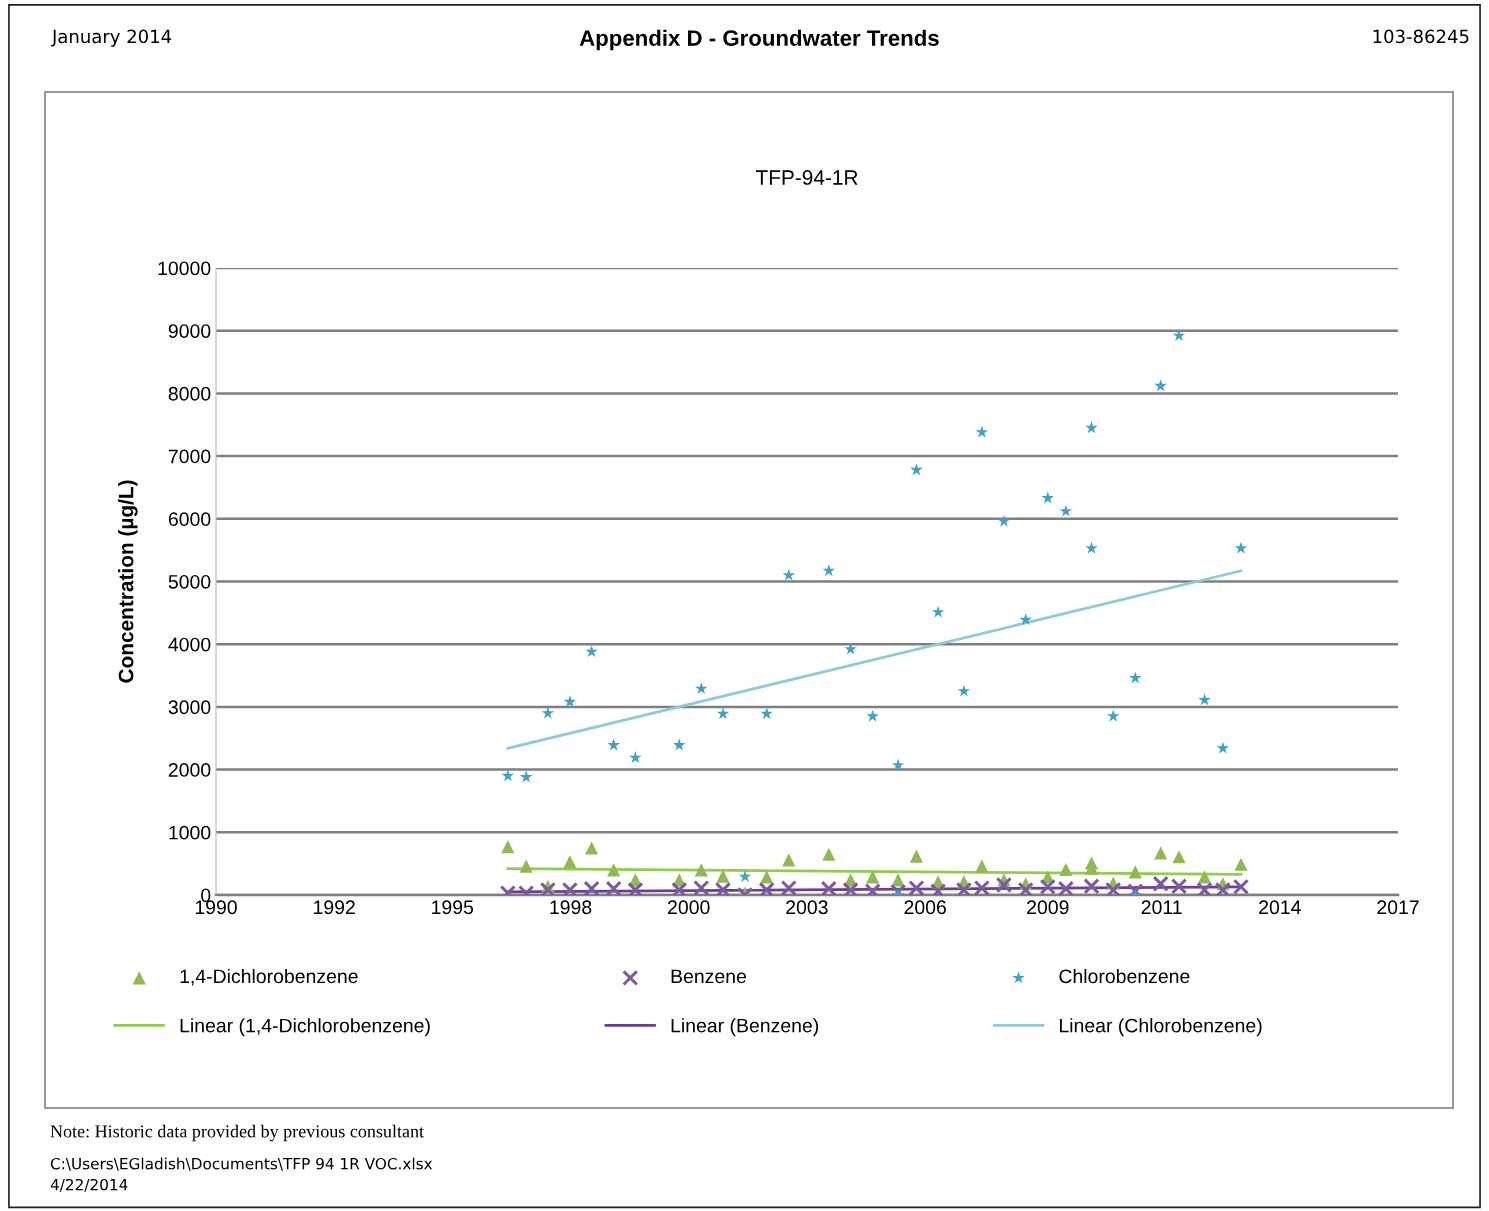 The height and width of the screenshot is (1211, 1489). Describe the element at coordinates (1160, 1027) in the screenshot. I see `legend-label: Linear (Chlorobenzene)` at that location.